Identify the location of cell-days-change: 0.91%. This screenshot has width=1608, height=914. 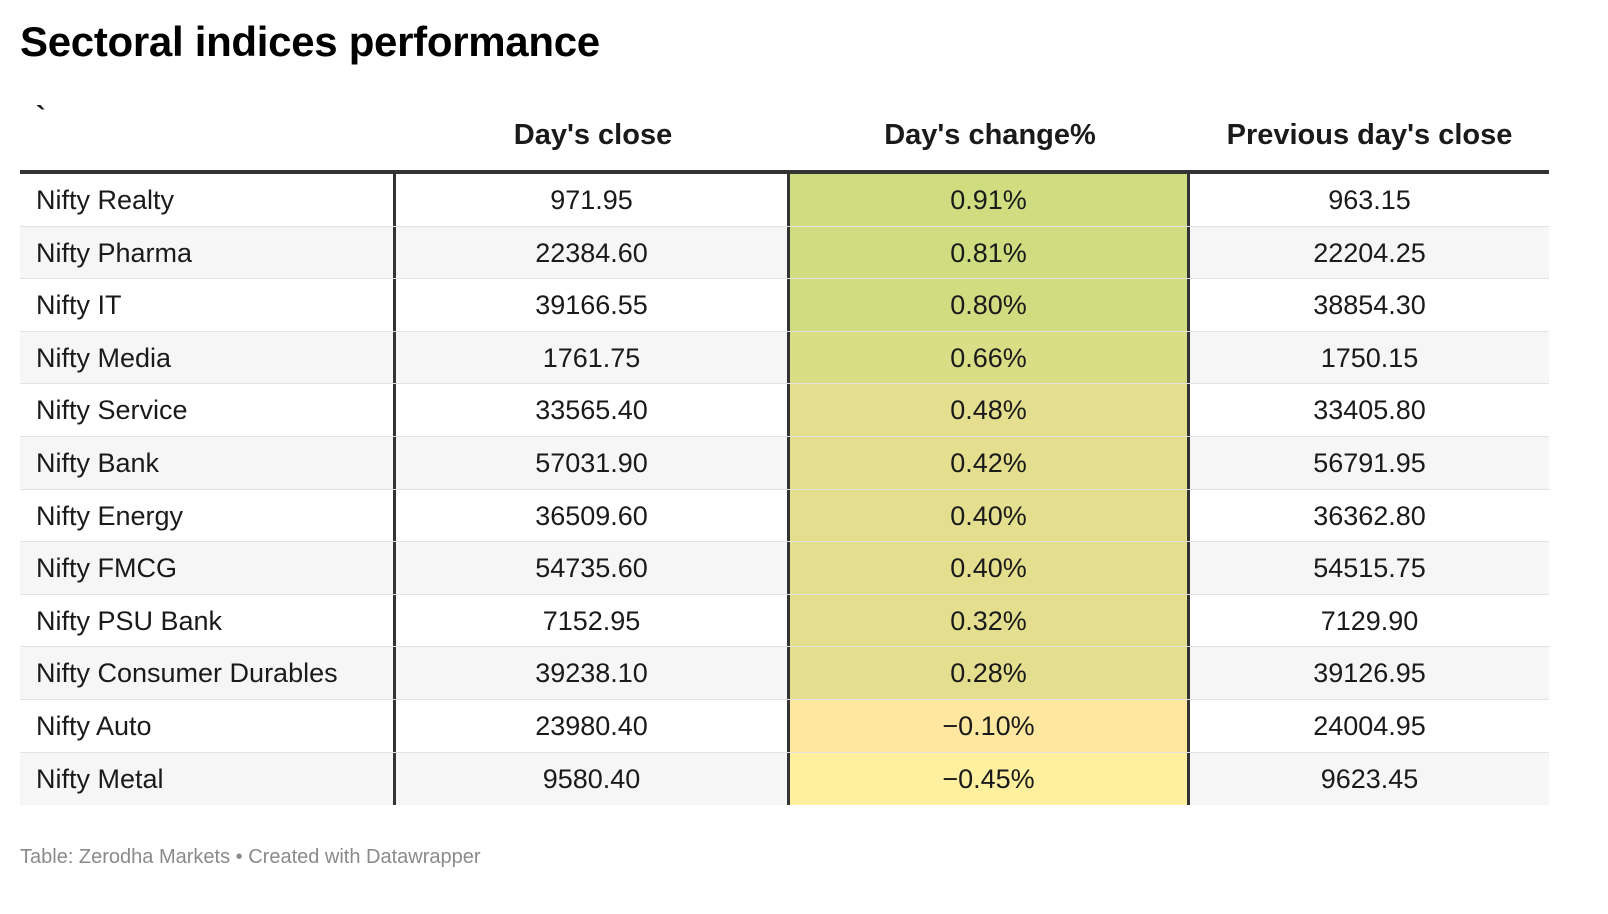
(990, 200).